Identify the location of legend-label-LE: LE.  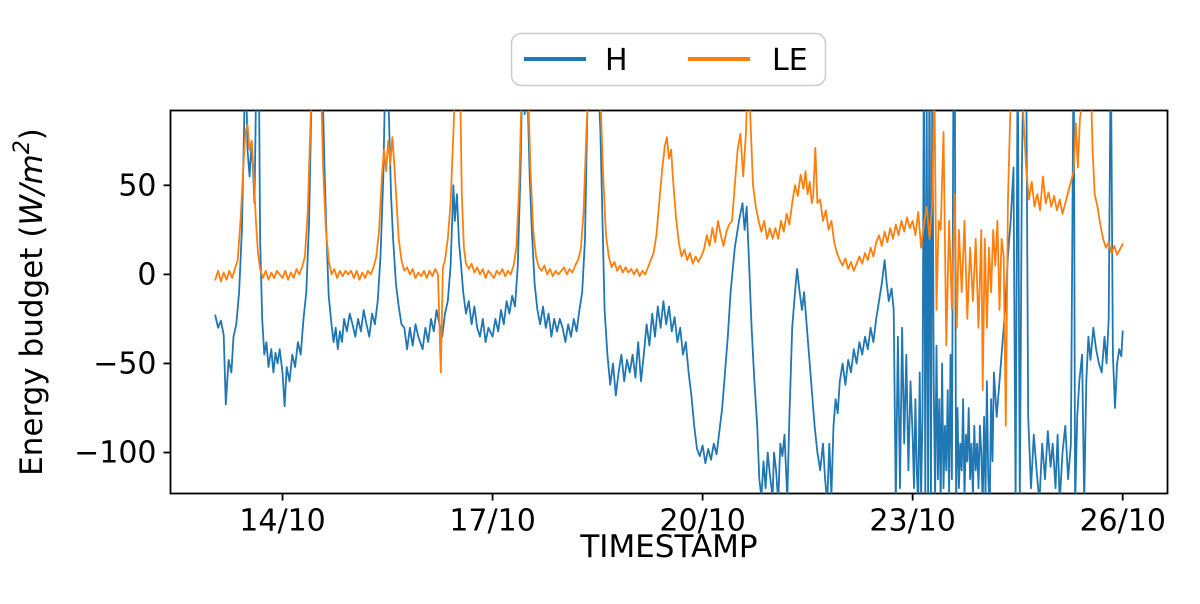
(790, 60).